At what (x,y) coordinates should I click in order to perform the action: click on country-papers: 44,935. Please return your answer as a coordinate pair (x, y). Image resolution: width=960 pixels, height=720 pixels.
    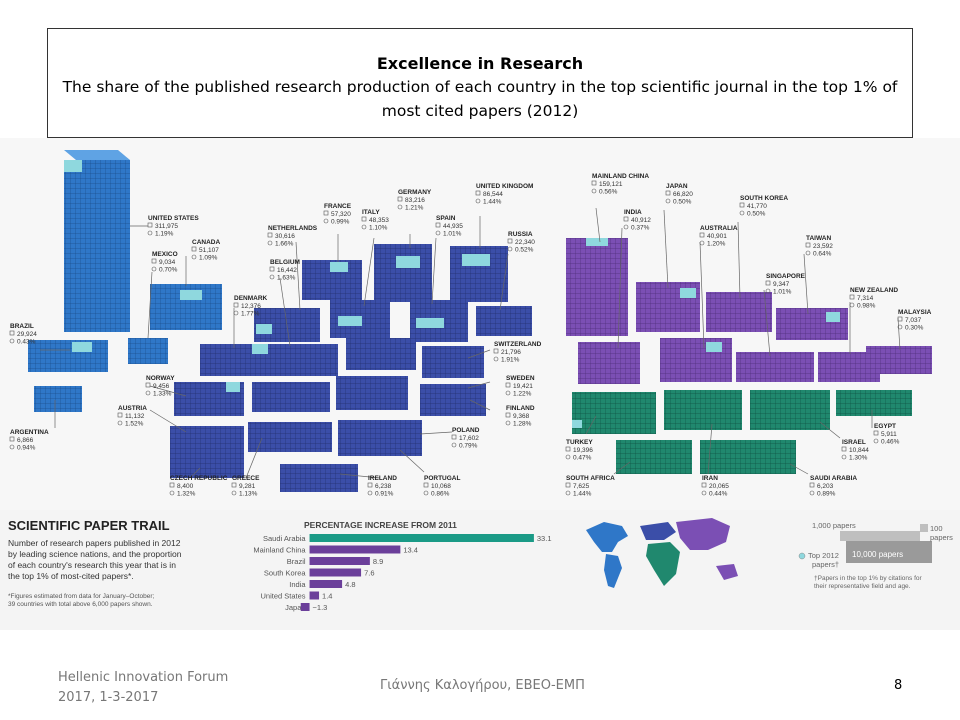
    Looking at the image, I should click on (453, 226).